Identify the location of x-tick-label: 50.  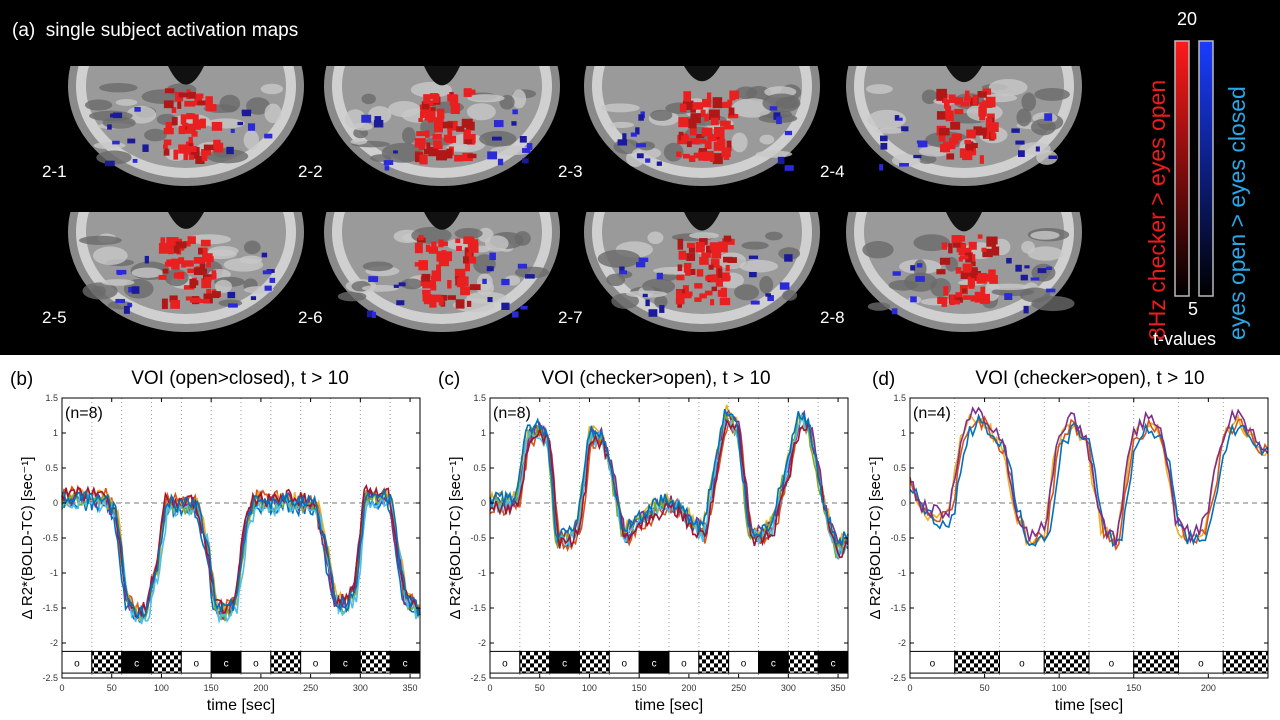
(112, 688).